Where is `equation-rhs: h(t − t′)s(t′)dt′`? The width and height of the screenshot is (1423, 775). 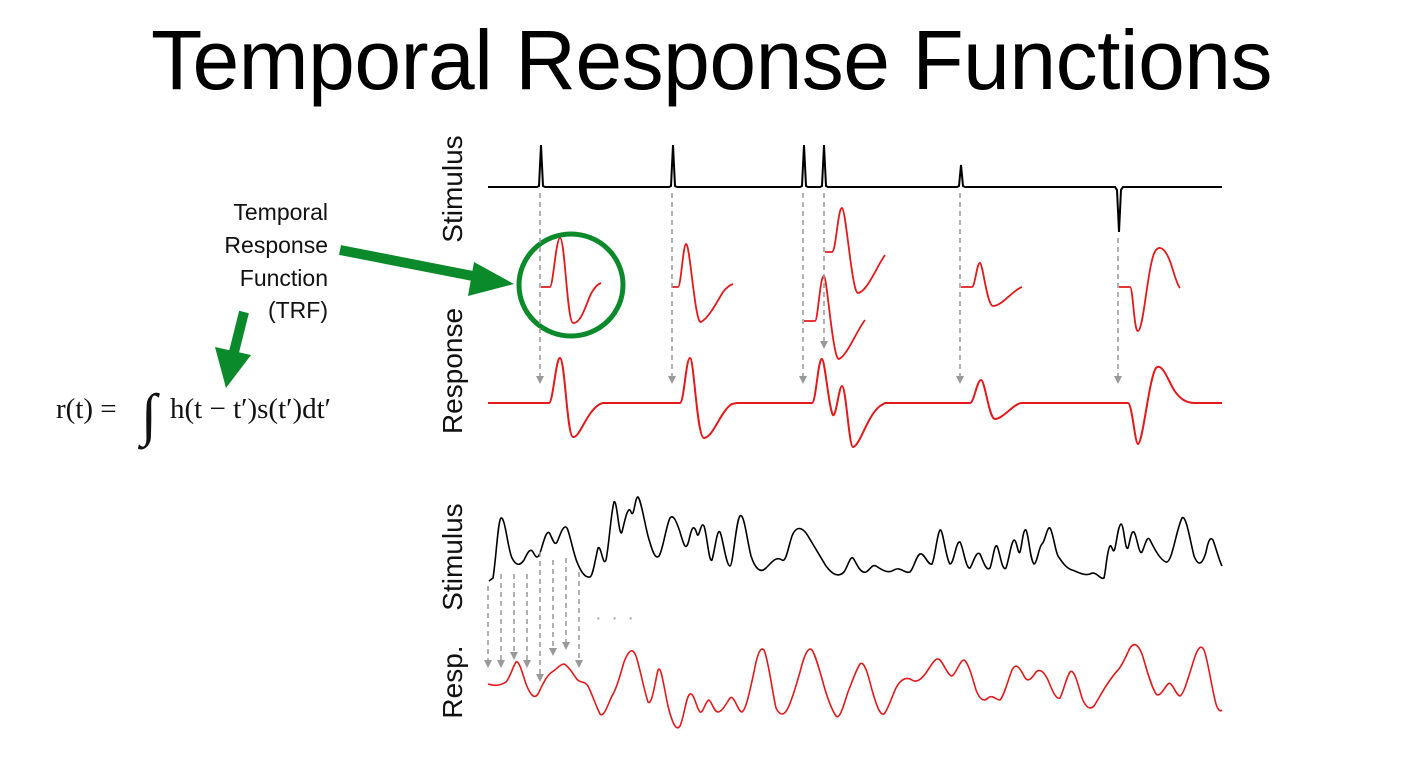 equation-rhs: h(t − t′)s(t′)dt′ is located at coordinates (250, 409).